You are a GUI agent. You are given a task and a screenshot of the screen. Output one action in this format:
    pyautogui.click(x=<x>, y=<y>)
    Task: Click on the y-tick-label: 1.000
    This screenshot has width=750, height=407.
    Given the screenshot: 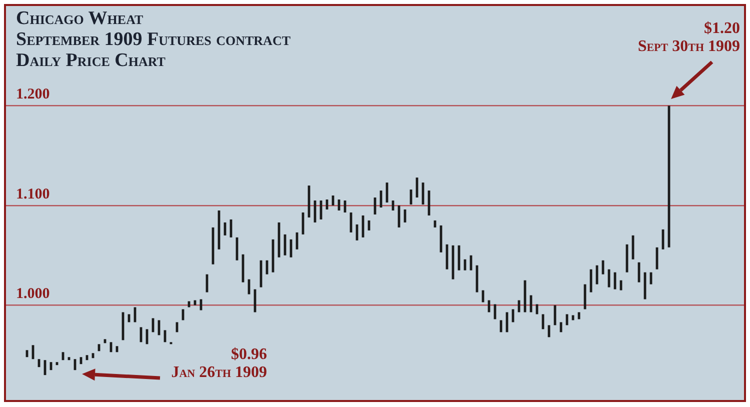 What is the action you would take?
    pyautogui.click(x=33, y=294)
    